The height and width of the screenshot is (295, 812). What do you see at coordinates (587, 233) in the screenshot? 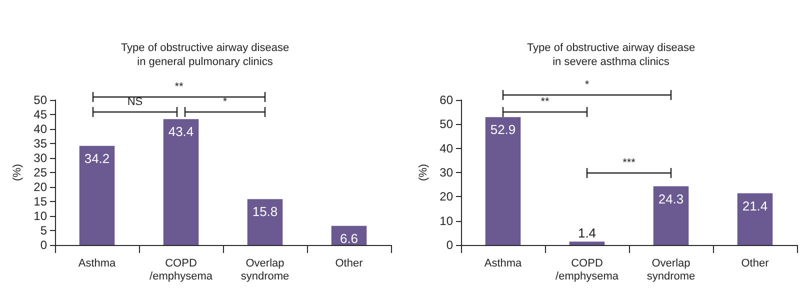
I see `data-label: 1.4` at bounding box center [587, 233].